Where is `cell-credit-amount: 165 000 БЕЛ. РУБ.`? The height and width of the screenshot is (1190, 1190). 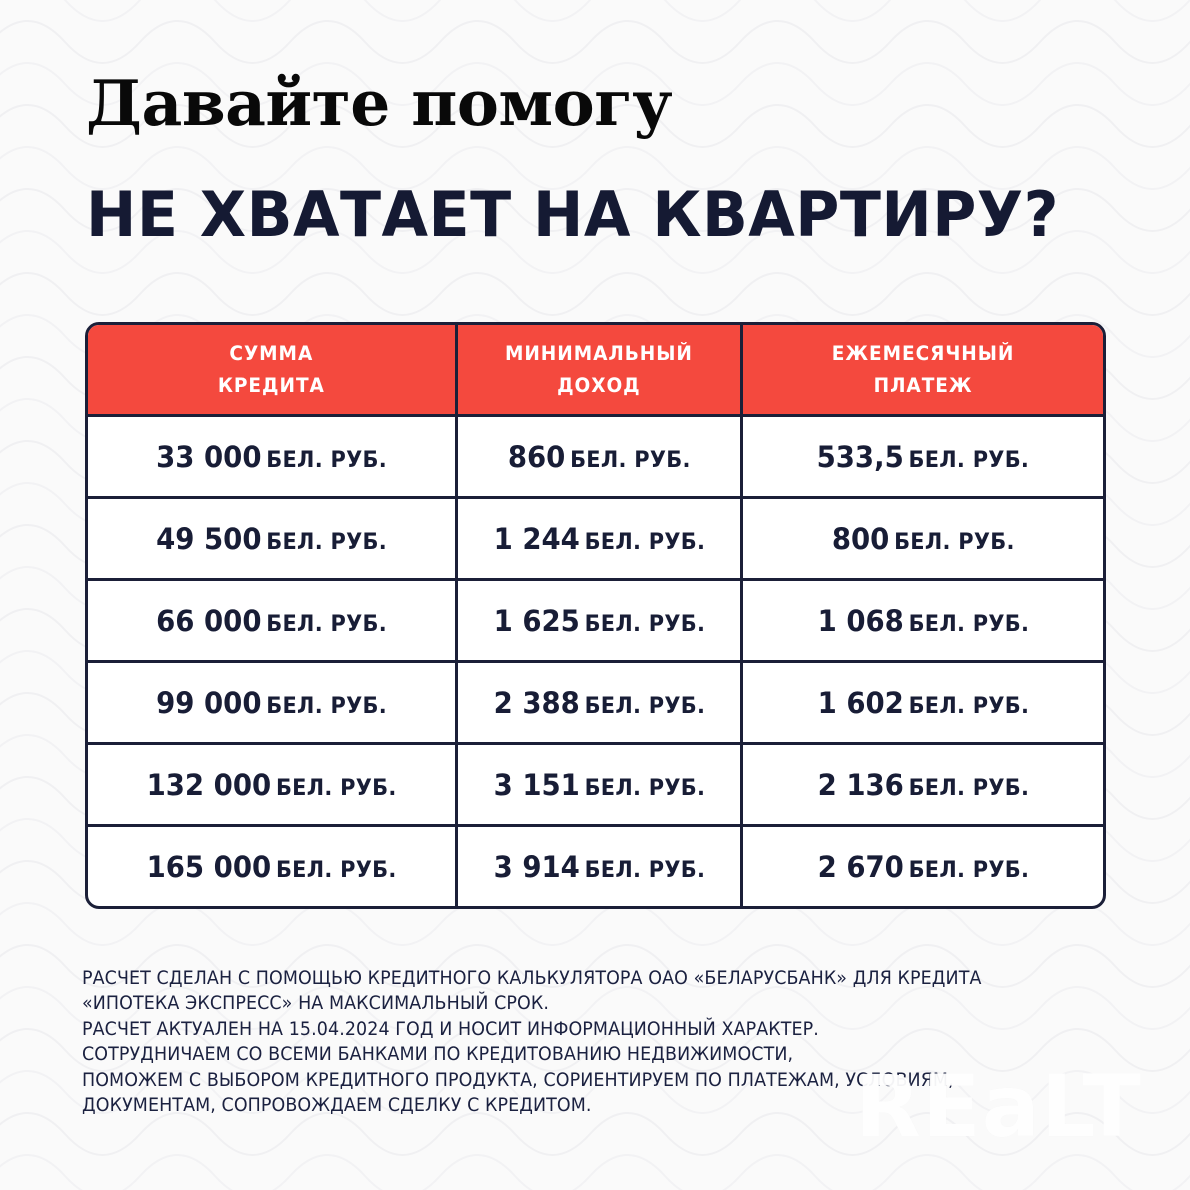
cell-credit-amount: 165 000 БЕЛ. РУБ. is located at coordinates (271, 866).